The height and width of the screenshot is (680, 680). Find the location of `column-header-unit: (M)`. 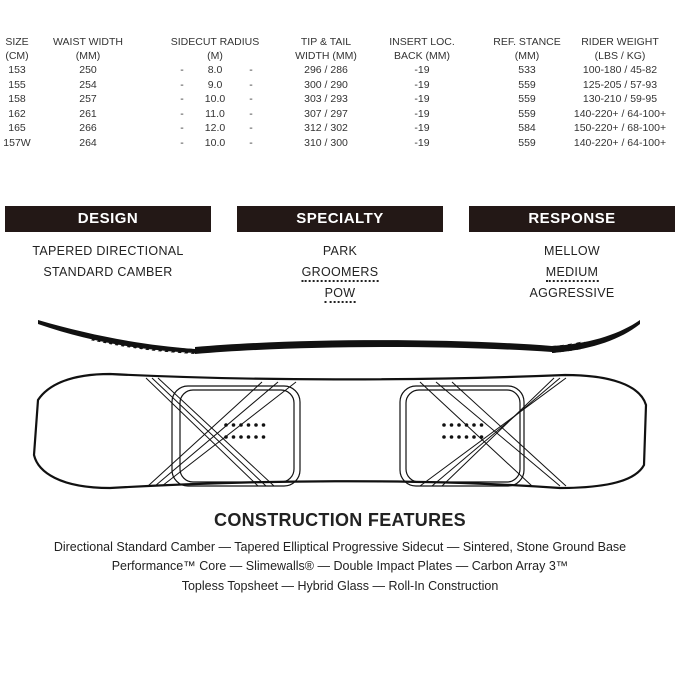

column-header-unit: (M) is located at coordinates (215, 56).